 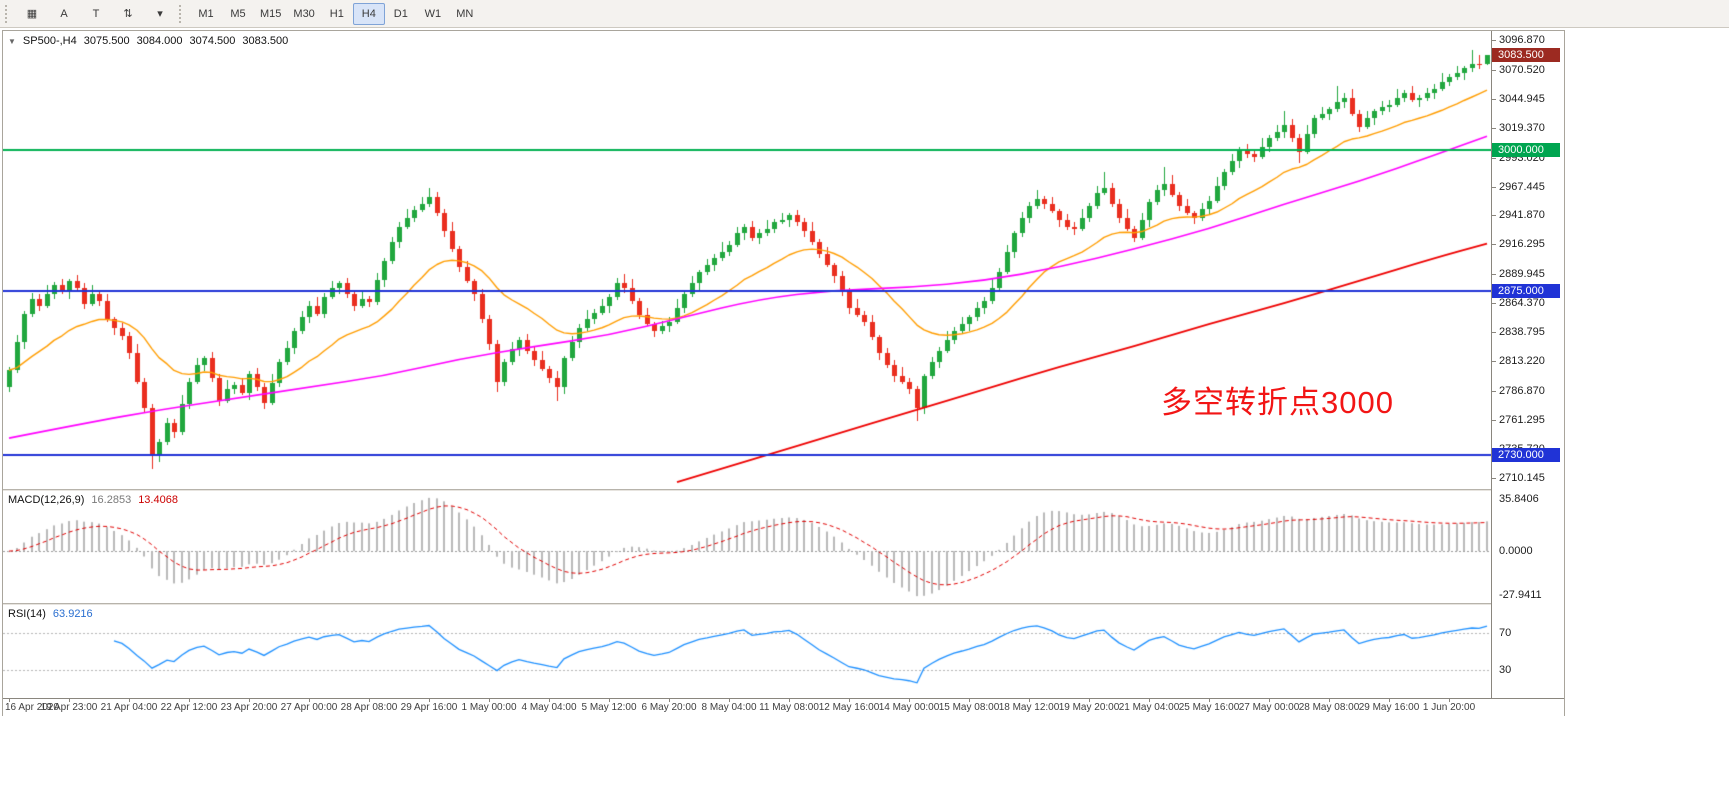 I want to click on rsi-label: RSI(14) 63.9216, so click(x=50, y=614).